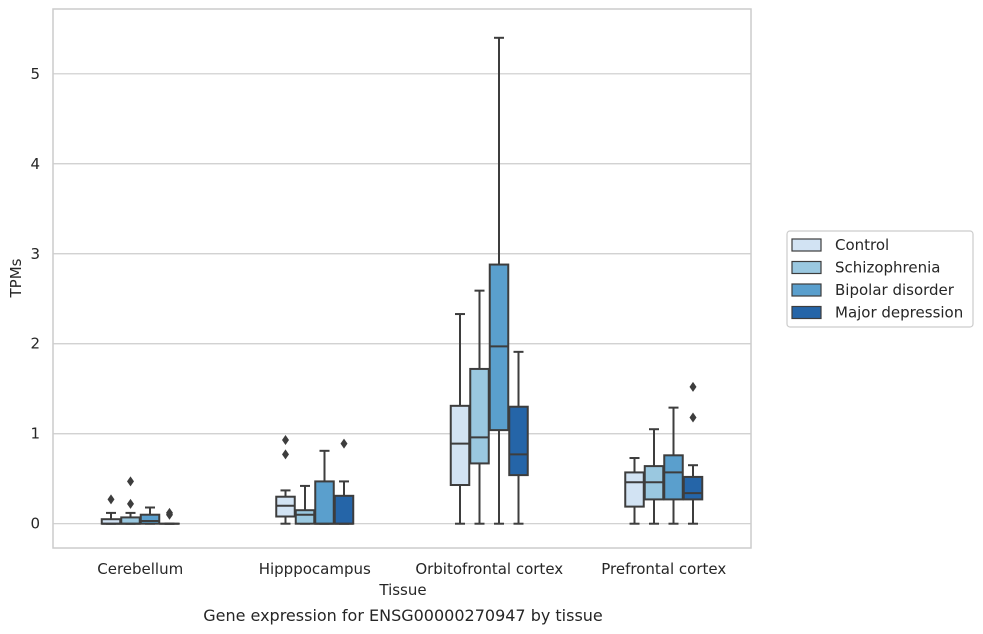 The width and height of the screenshot is (983, 634). Describe the element at coordinates (663, 569) in the screenshot. I see `x-tick-label: Prefrontal cortex` at that location.